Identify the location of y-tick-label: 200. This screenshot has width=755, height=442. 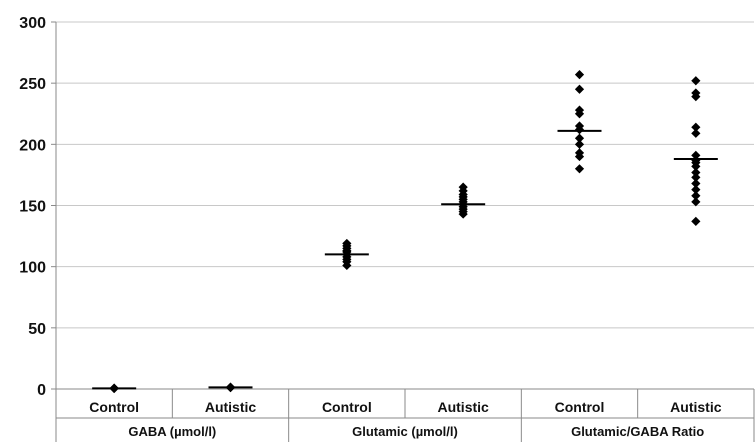
(32, 145).